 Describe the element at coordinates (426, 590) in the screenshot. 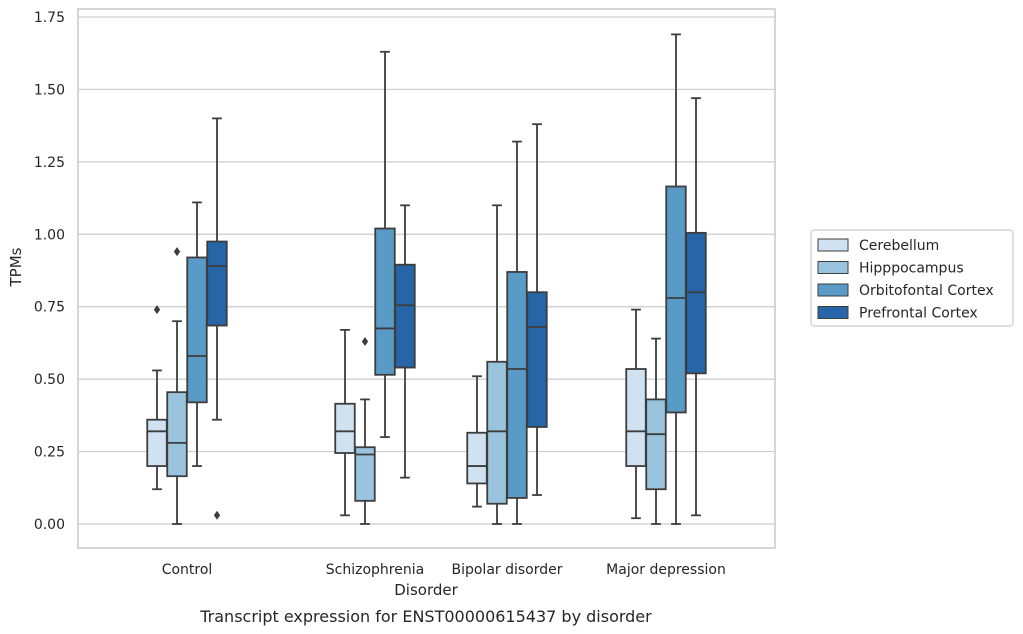

I see `x-axis-label: Disorder` at that location.